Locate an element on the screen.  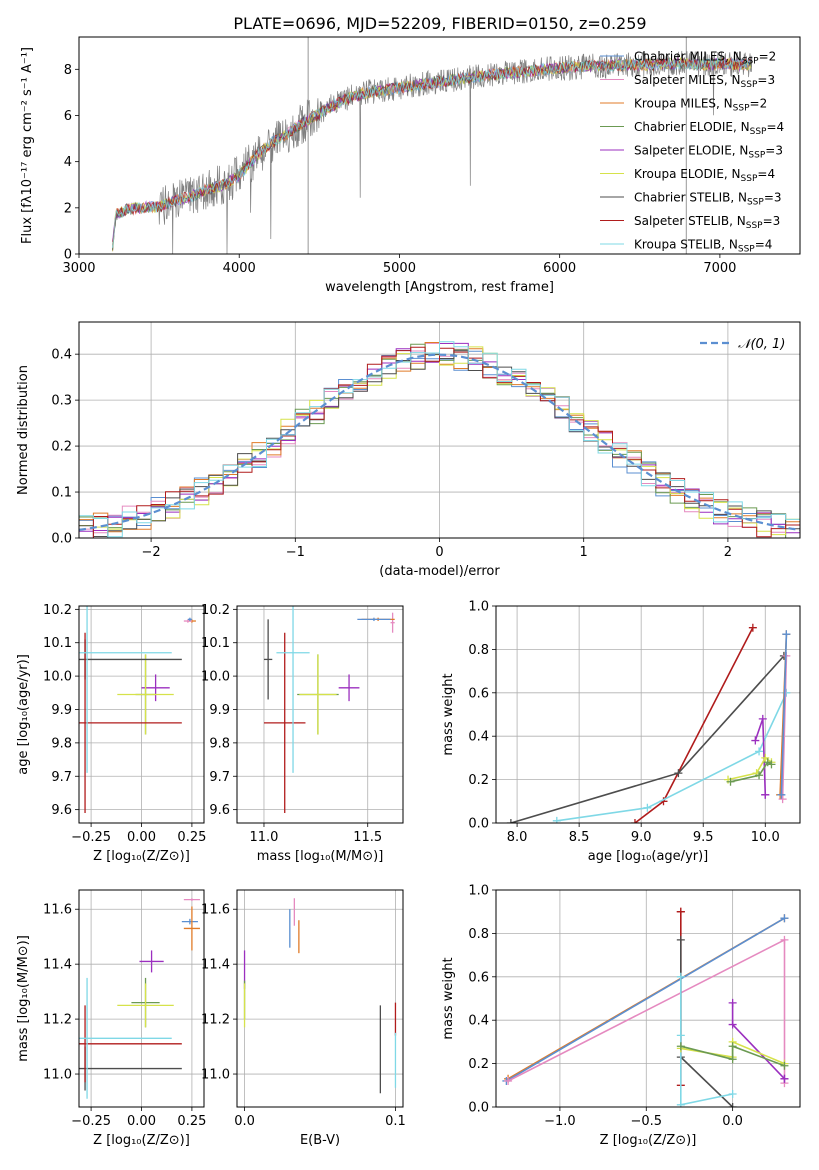
legend-entry: Kroupa ELODIE, NSSP=4 is located at coordinates (704, 175).